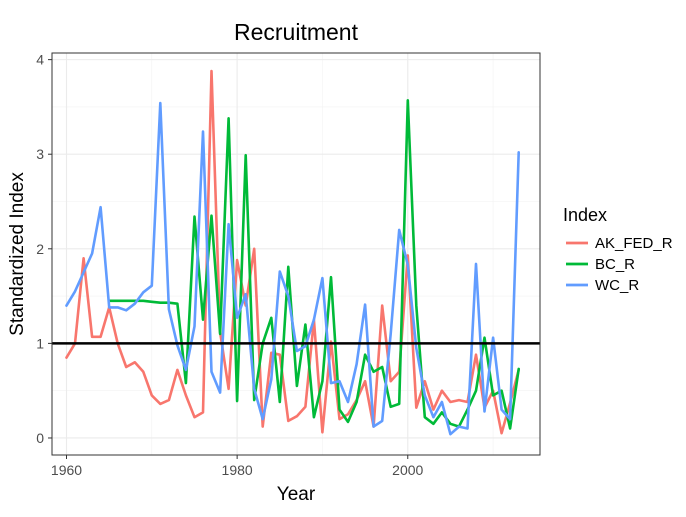  I want to click on legend-items: AK_FED_R BC_R WC_R, so click(619, 264).